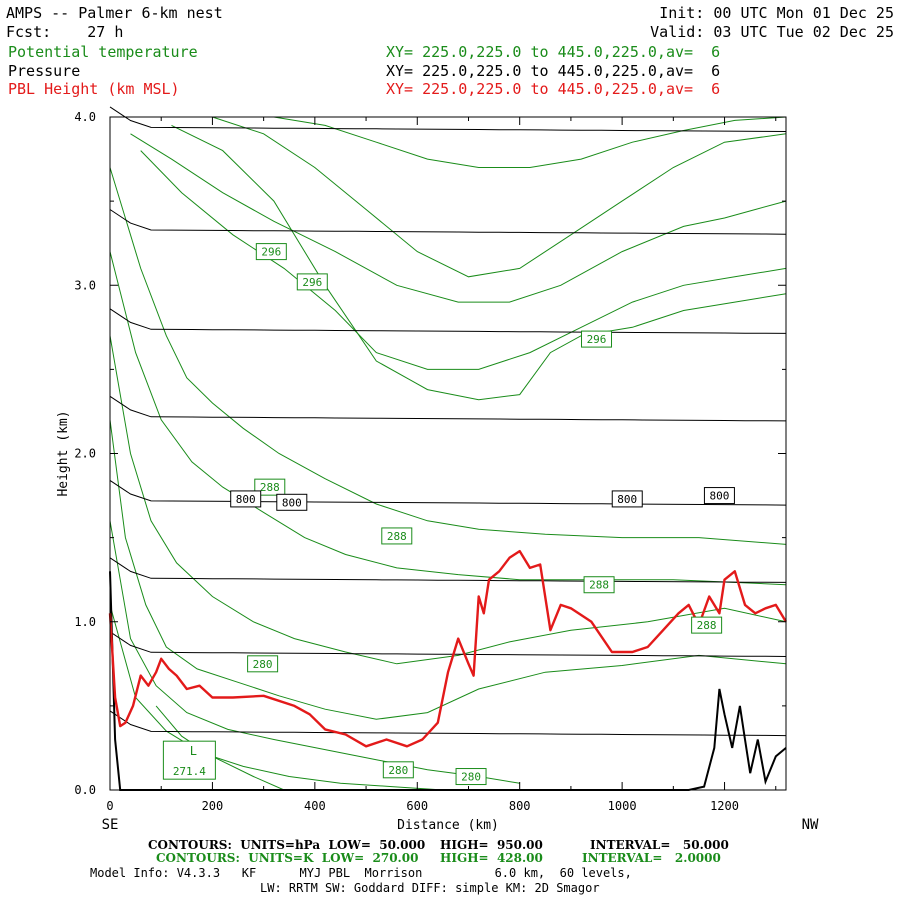 Image resolution: width=900 pixels, height=900 pixels. I want to click on legend-pressure: Pressure, so click(44, 71).